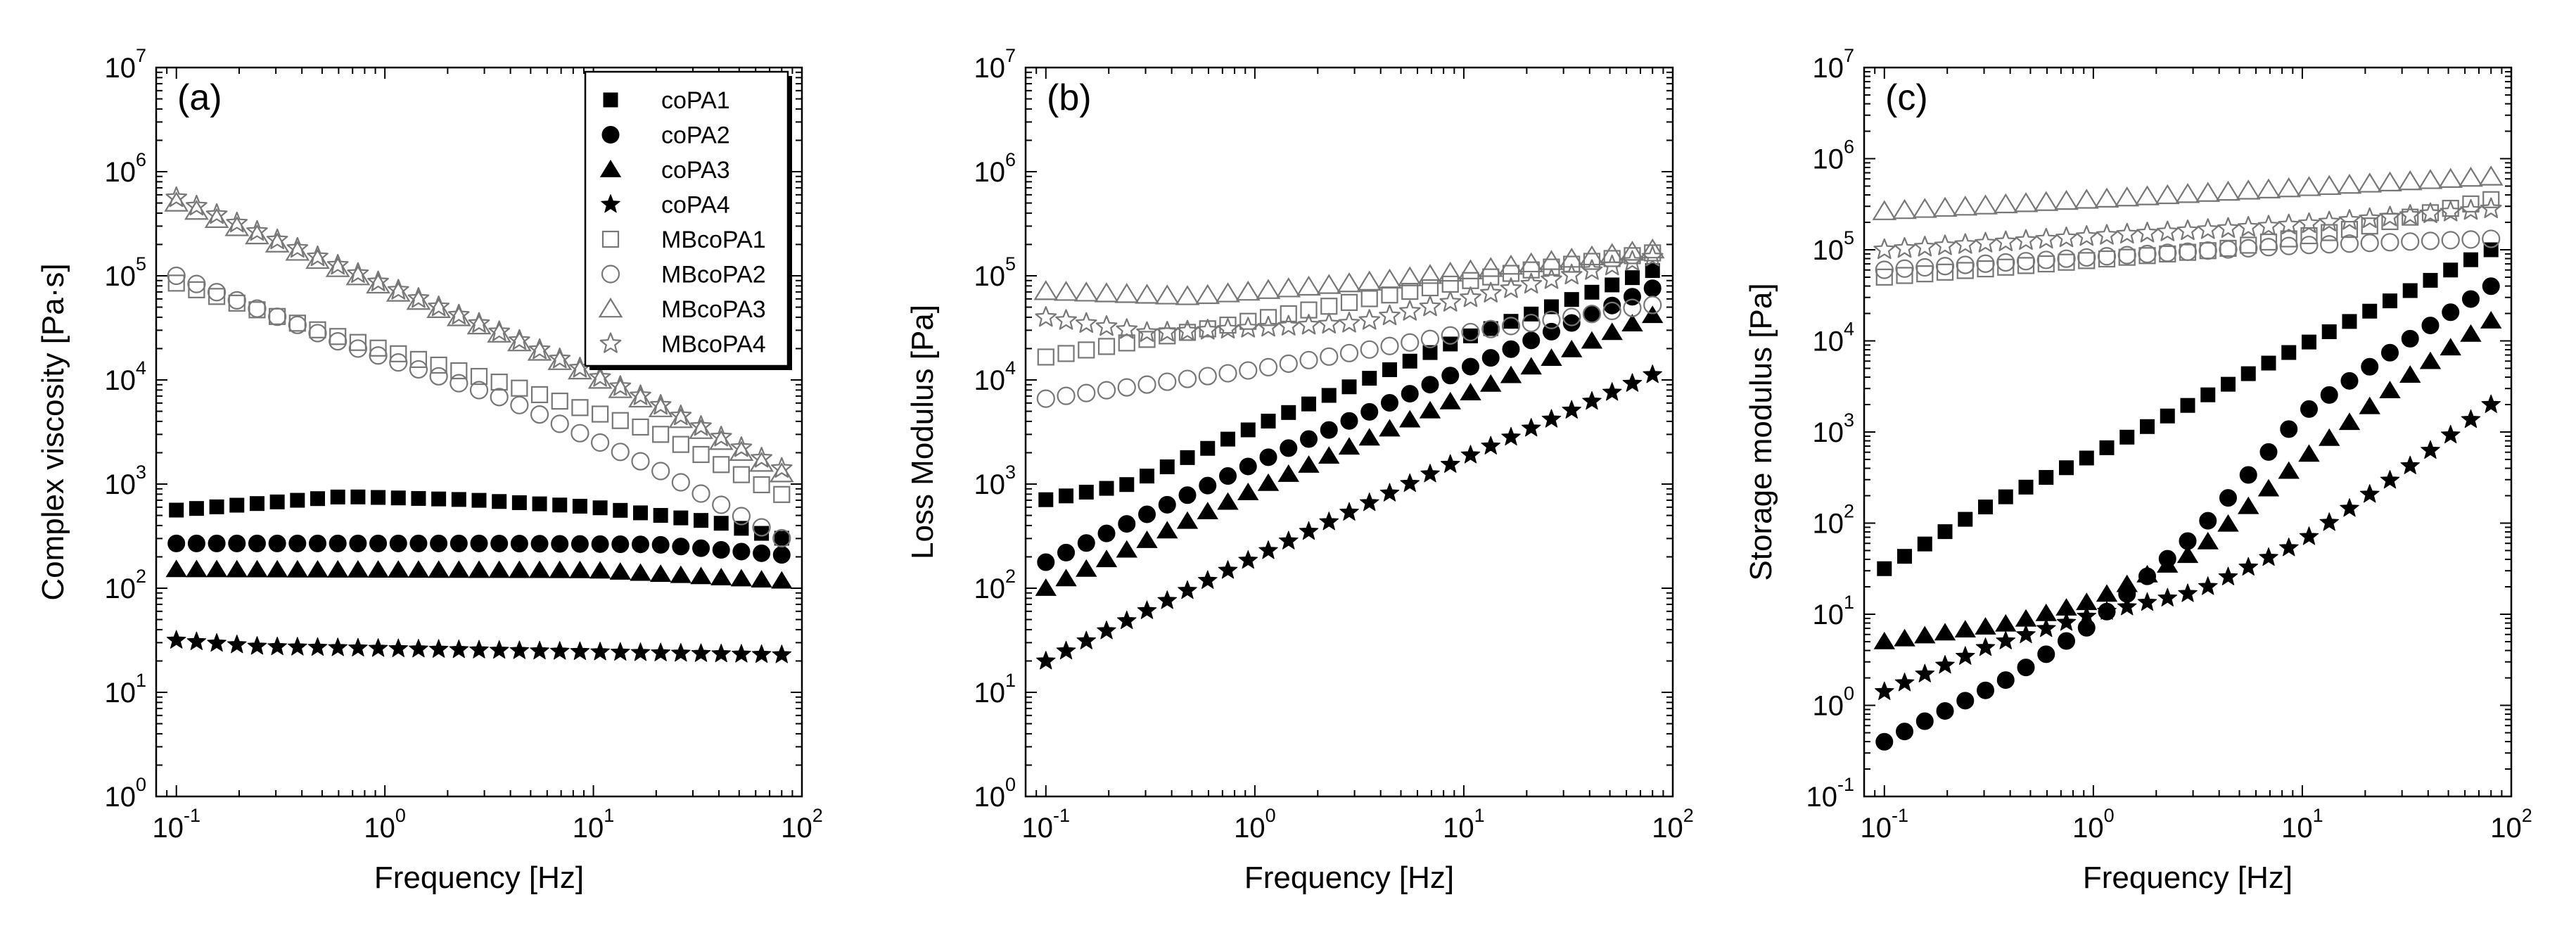 The image size is (2576, 940). Describe the element at coordinates (125, 794) in the screenshot. I see `y-tick-label: 10⁰` at that location.